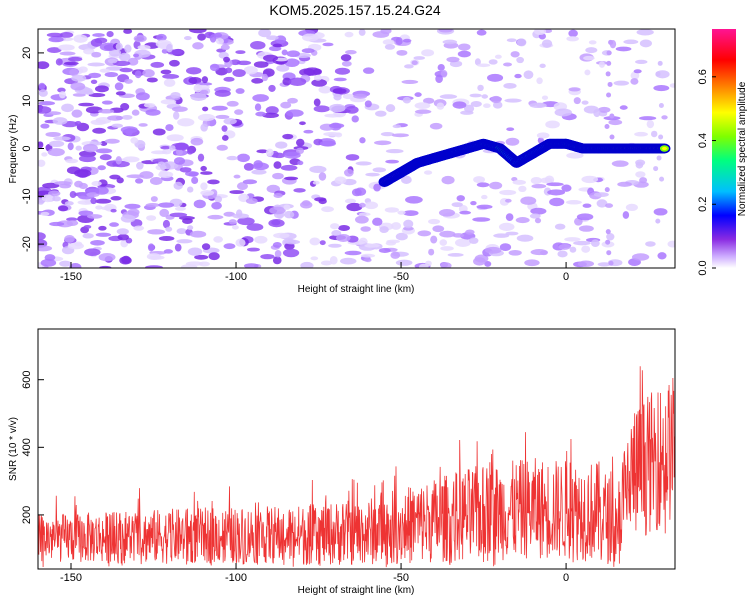 The width and height of the screenshot is (750, 600). Describe the element at coordinates (314, 272) in the screenshot. I see `x-axis-ticks-top: -150 -100 -50 0` at that location.